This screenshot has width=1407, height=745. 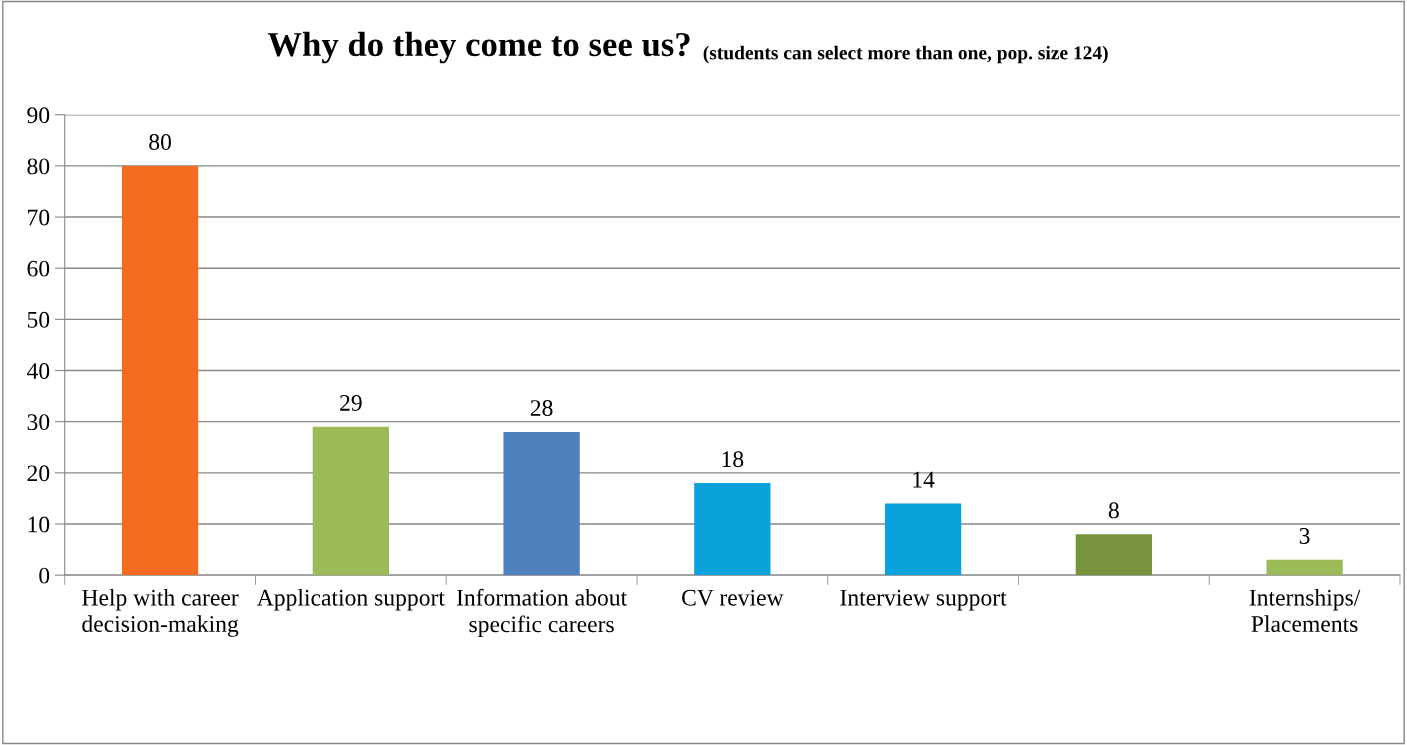 What do you see at coordinates (905, 54) in the screenshot?
I see `chart-subtitle: (students can select more than one, pop. size 124)` at bounding box center [905, 54].